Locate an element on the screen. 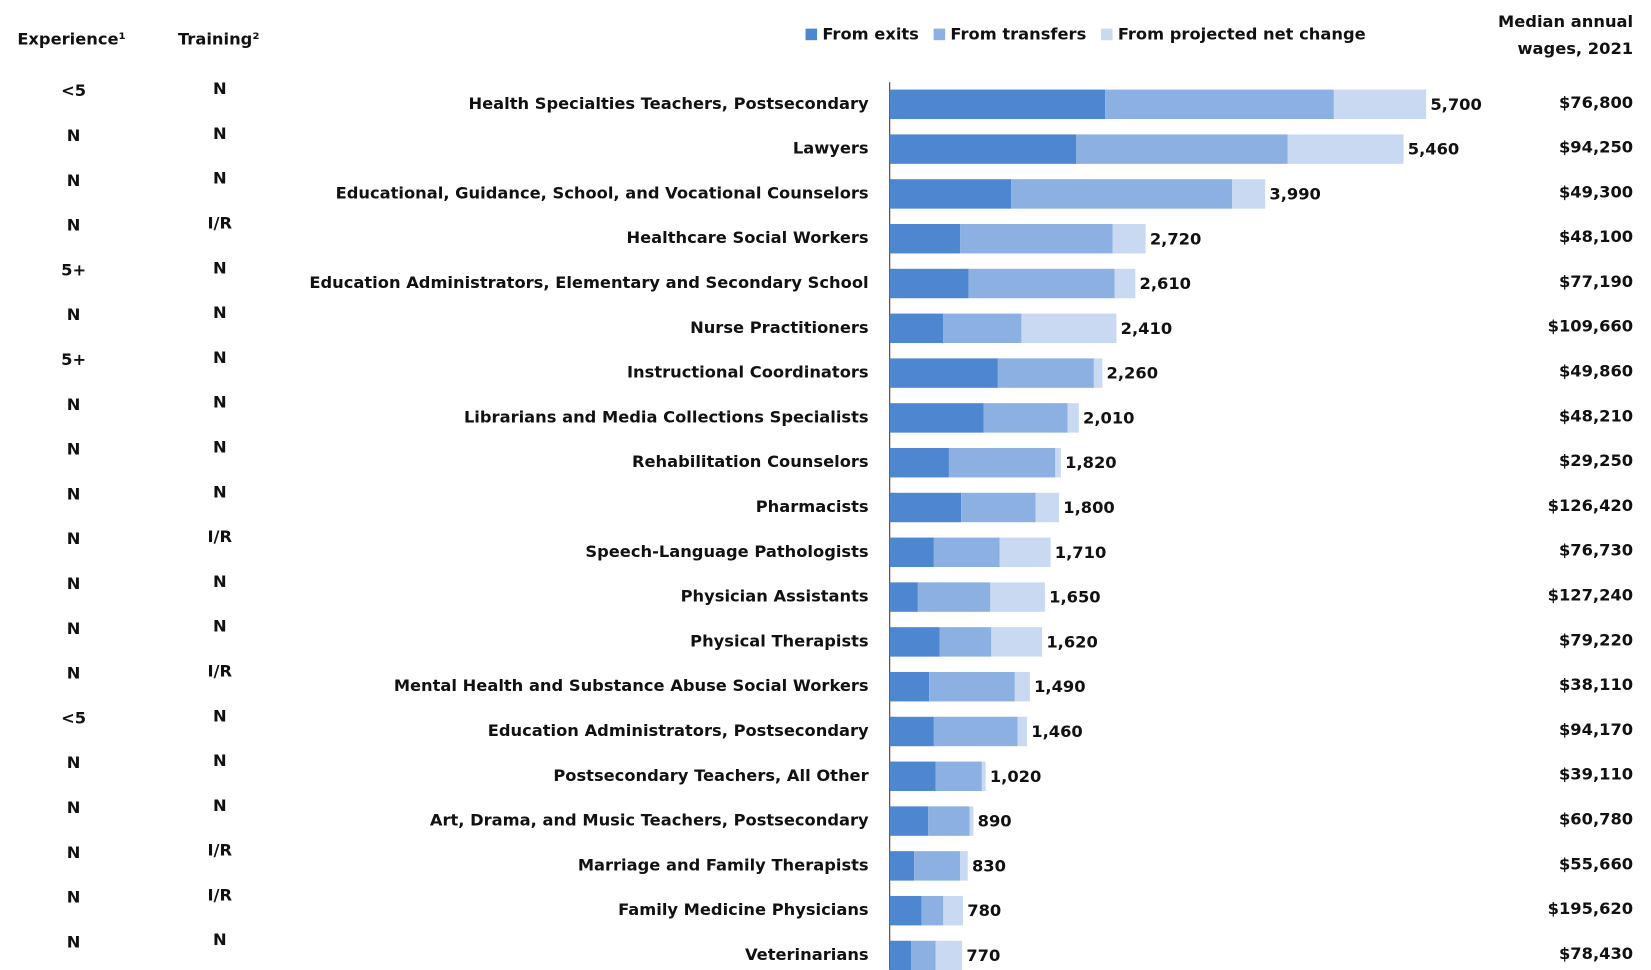  value-label: 780 is located at coordinates (984, 910).